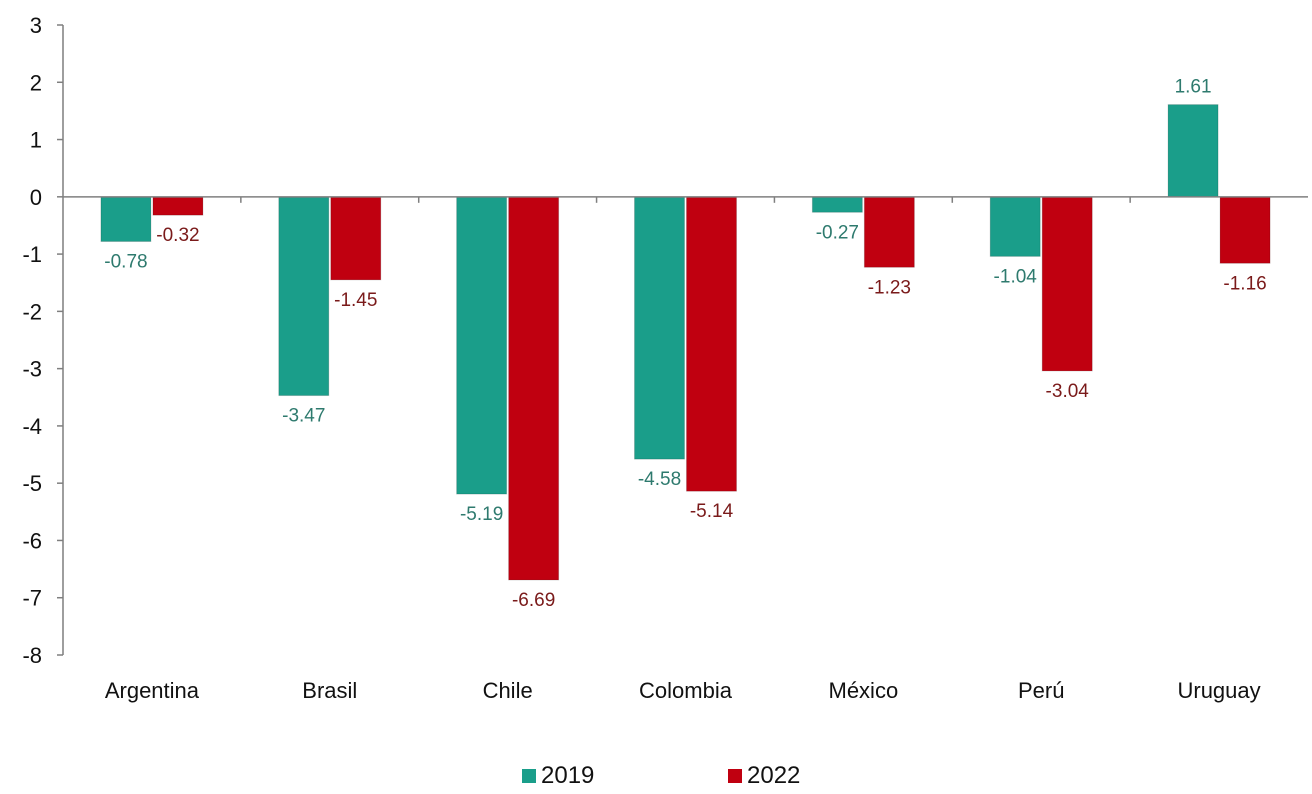 The width and height of the screenshot is (1312, 794). Describe the element at coordinates (356, 238) in the screenshot. I see `bar-2022-brasil` at that location.